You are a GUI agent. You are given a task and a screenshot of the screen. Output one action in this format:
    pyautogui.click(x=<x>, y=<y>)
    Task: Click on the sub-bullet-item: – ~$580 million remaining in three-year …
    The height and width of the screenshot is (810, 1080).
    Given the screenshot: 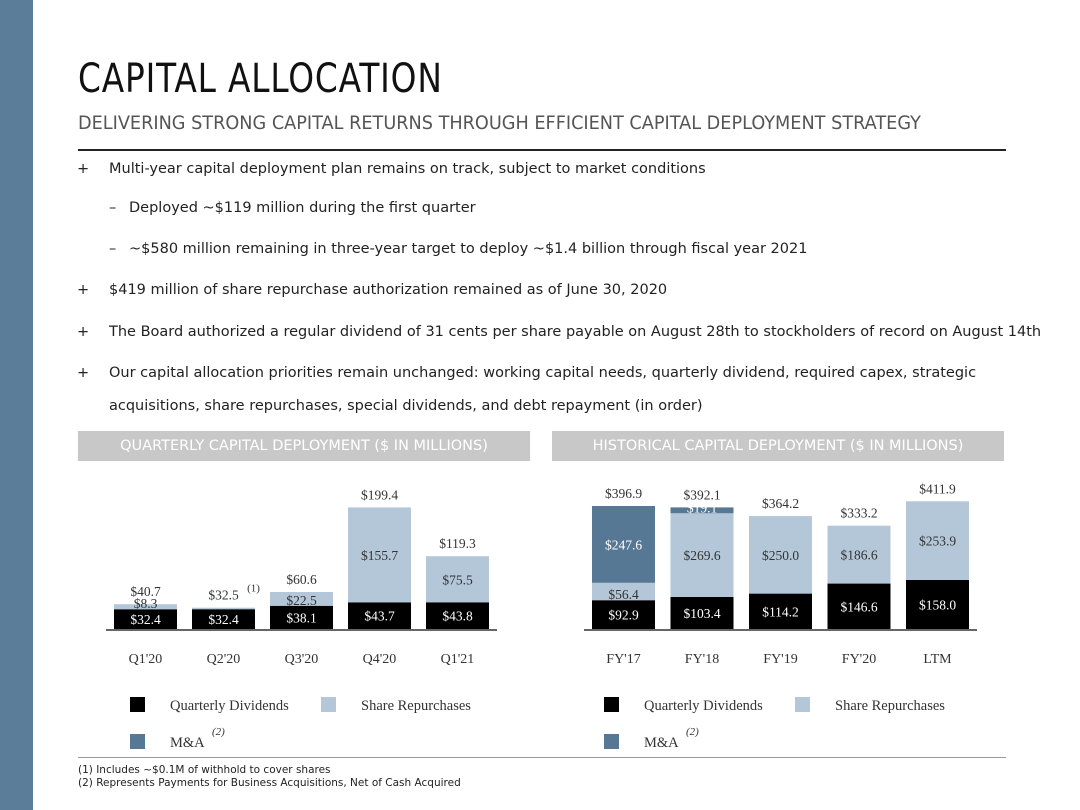 What is the action you would take?
    pyautogui.click(x=458, y=249)
    